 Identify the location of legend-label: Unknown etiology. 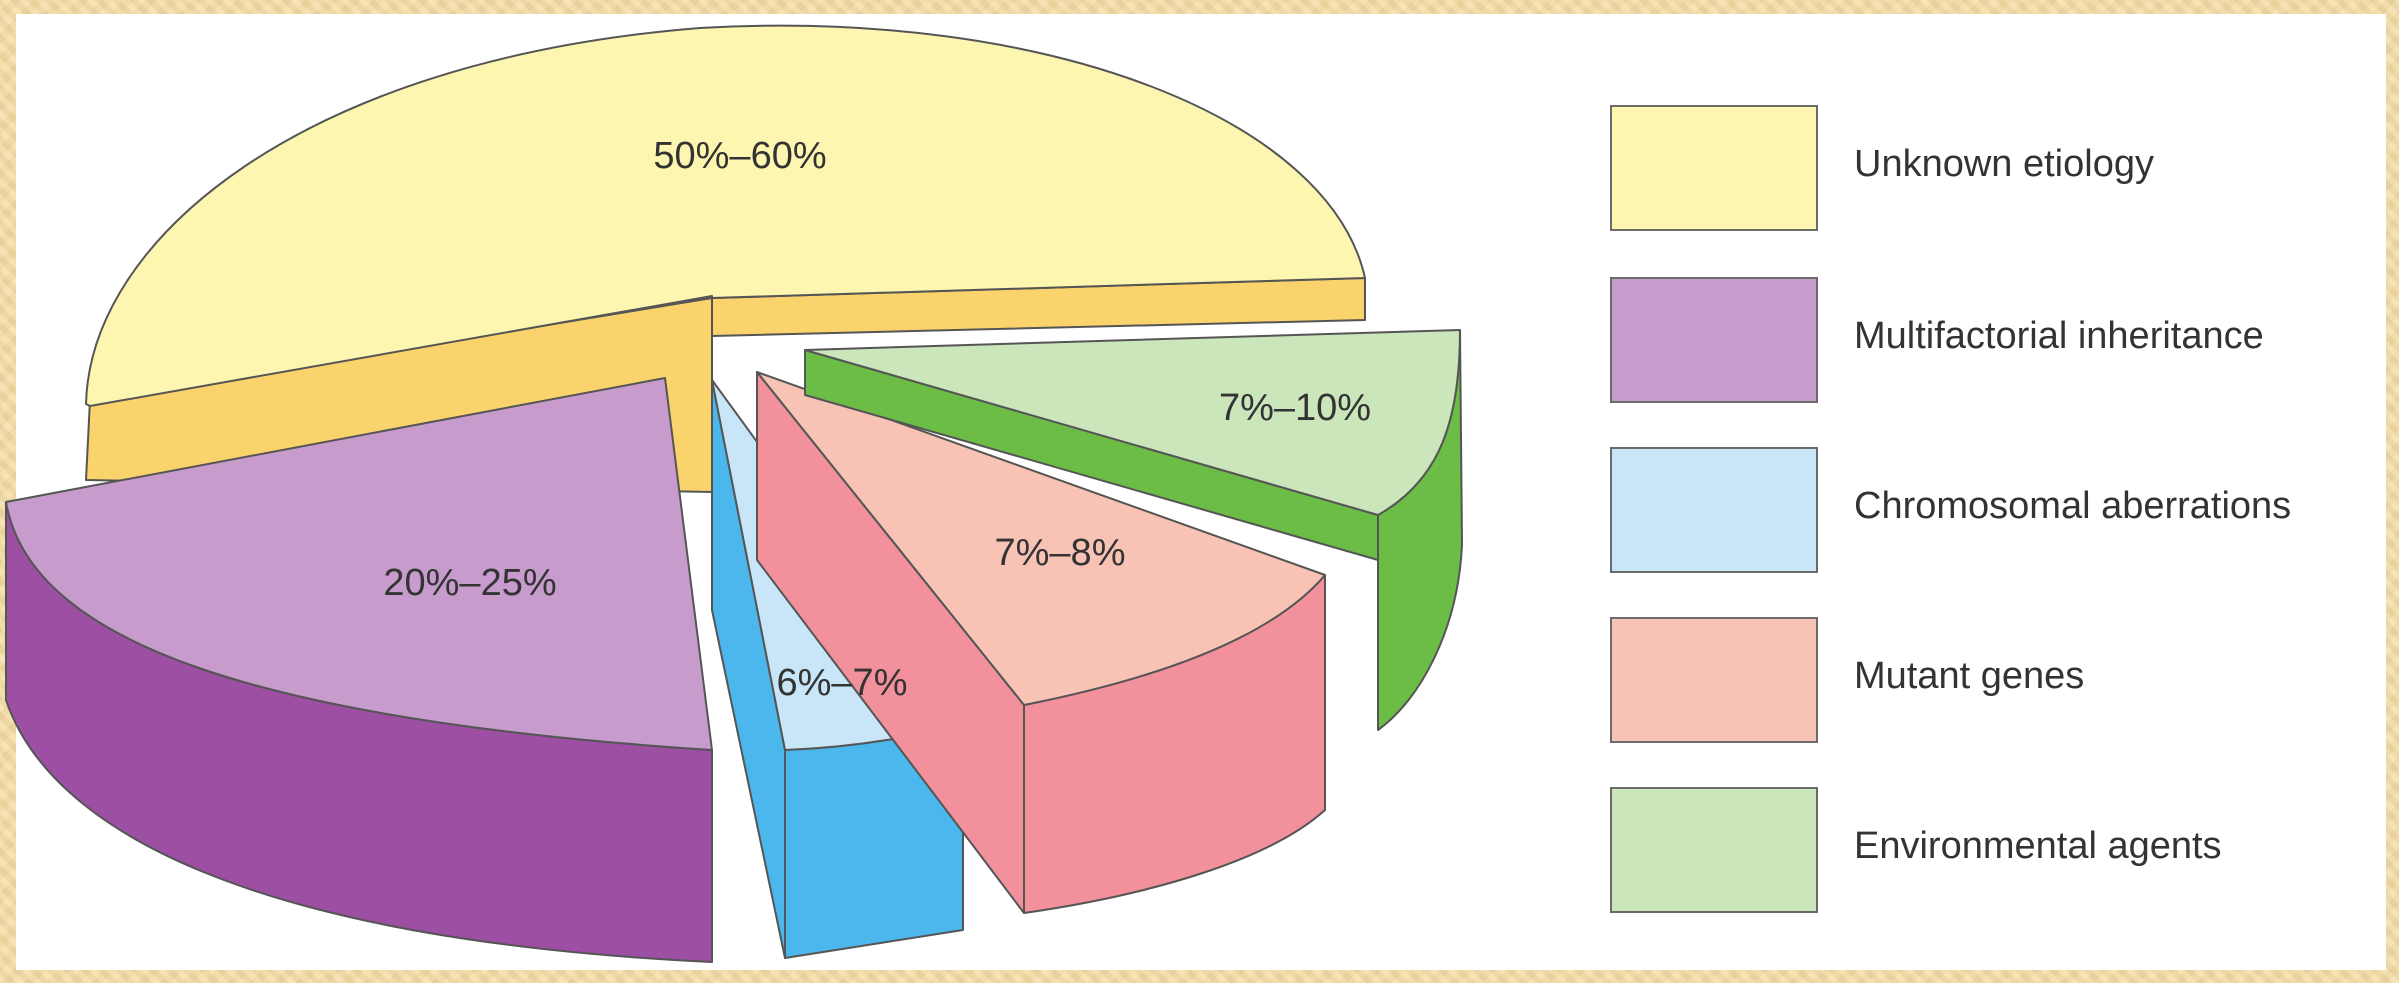
(2004, 164).